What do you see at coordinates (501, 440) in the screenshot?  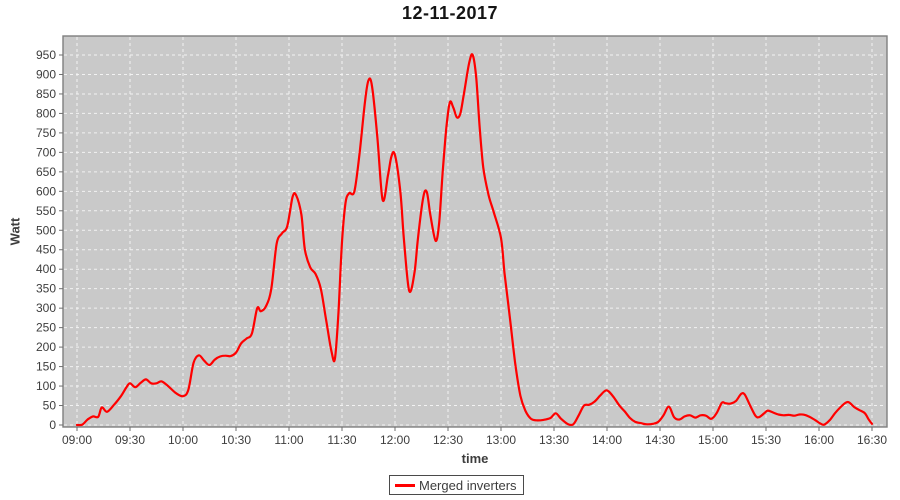 I see `x-tick-label: 13:00` at bounding box center [501, 440].